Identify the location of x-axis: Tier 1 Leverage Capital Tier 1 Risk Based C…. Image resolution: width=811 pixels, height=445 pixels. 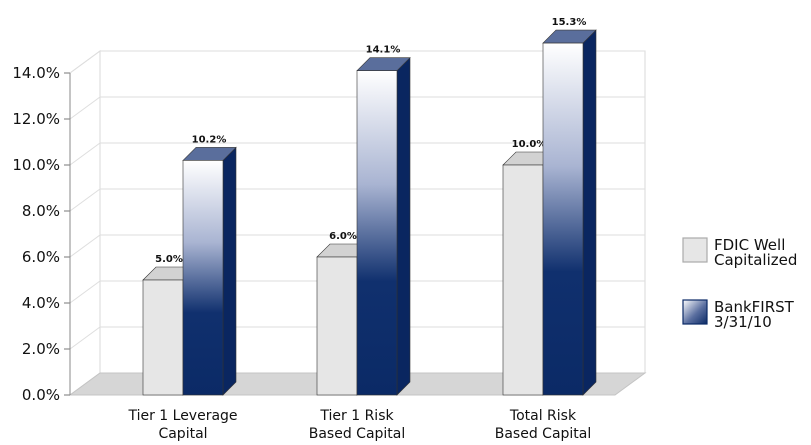
(359, 425).